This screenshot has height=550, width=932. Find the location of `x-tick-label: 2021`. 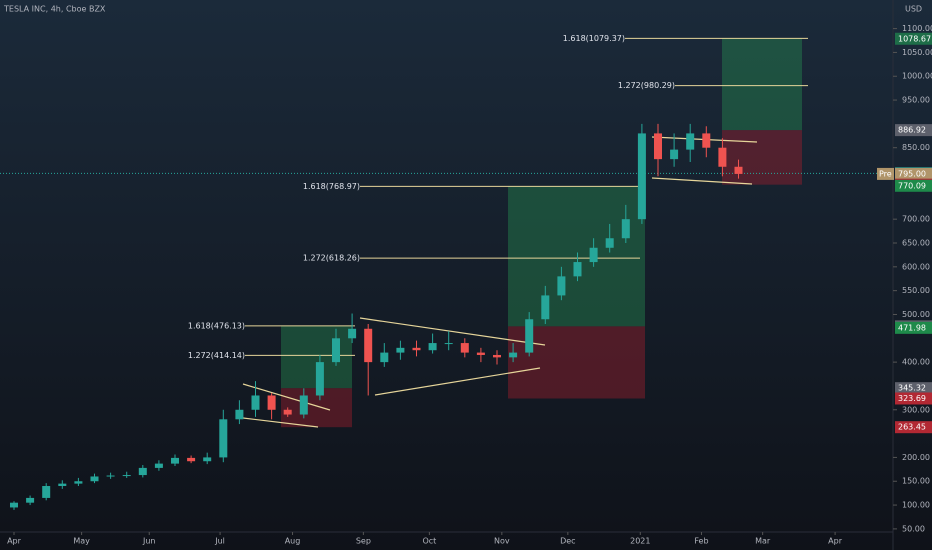

x-tick-label: 2021 is located at coordinates (640, 541).